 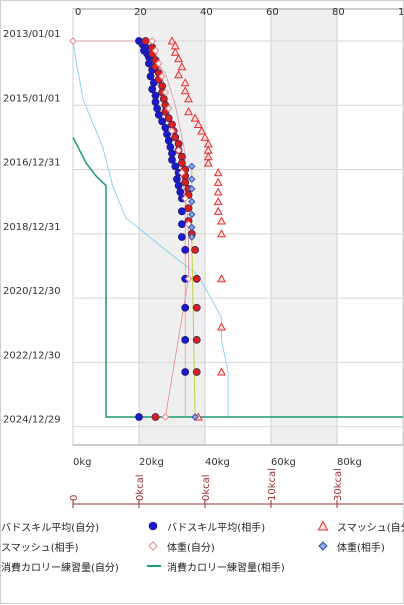 I want to click on legend-item: スマッシュ(相手), so click(x=40, y=546).